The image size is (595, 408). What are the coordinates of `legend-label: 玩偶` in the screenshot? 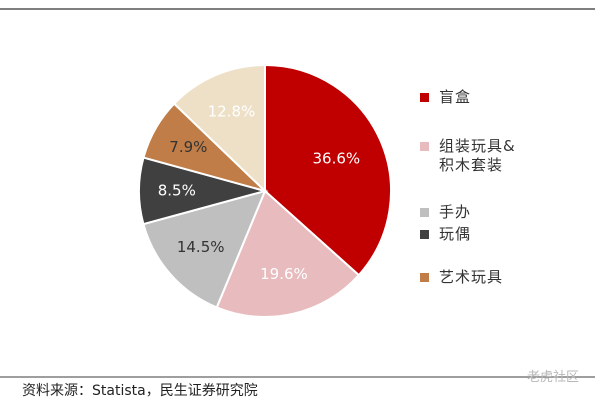 It's located at (455, 234).